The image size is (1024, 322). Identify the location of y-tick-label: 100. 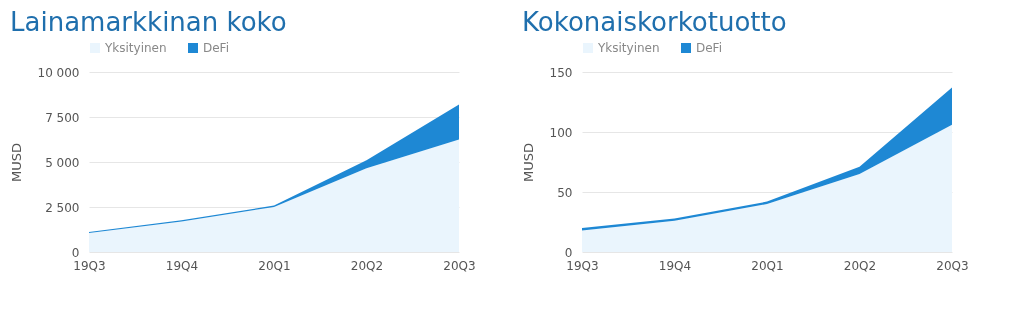
(561, 132).